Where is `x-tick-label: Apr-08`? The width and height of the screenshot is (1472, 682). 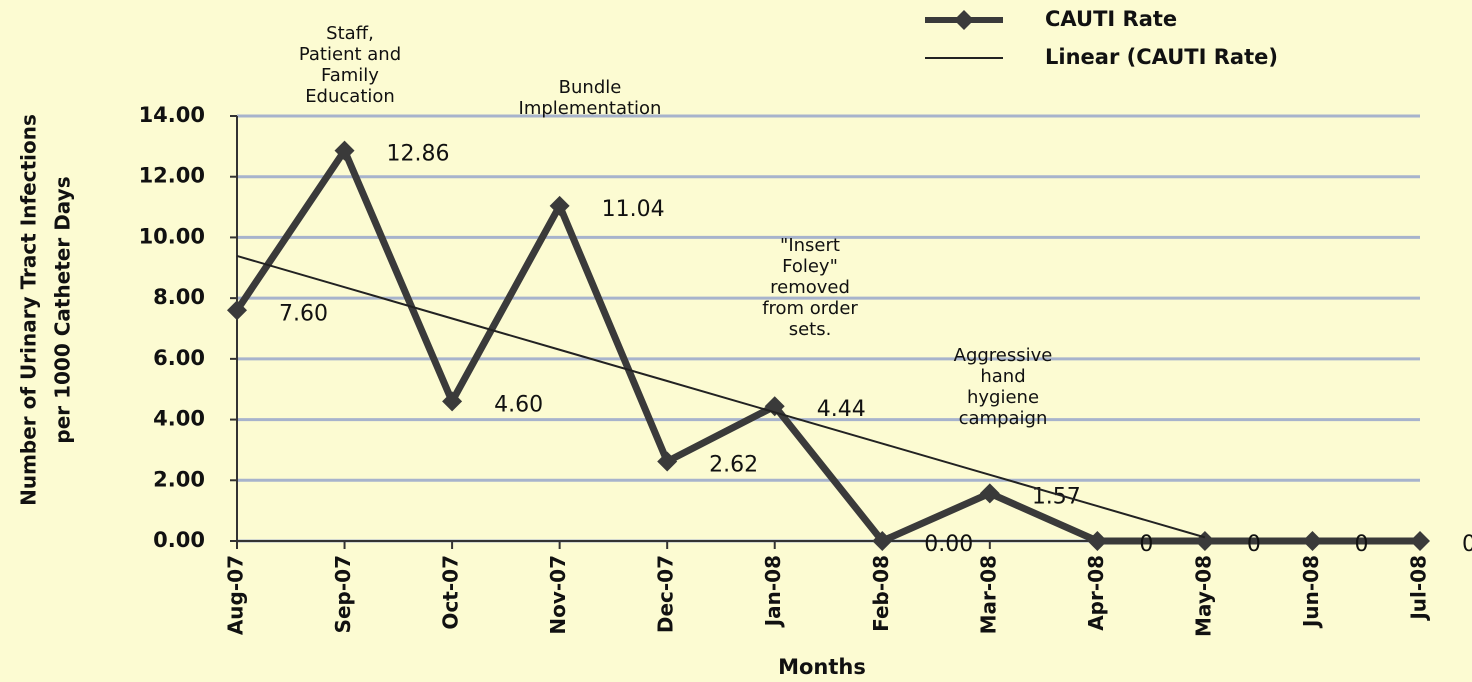
x-tick-label: Apr-08 is located at coordinates (1096, 593).